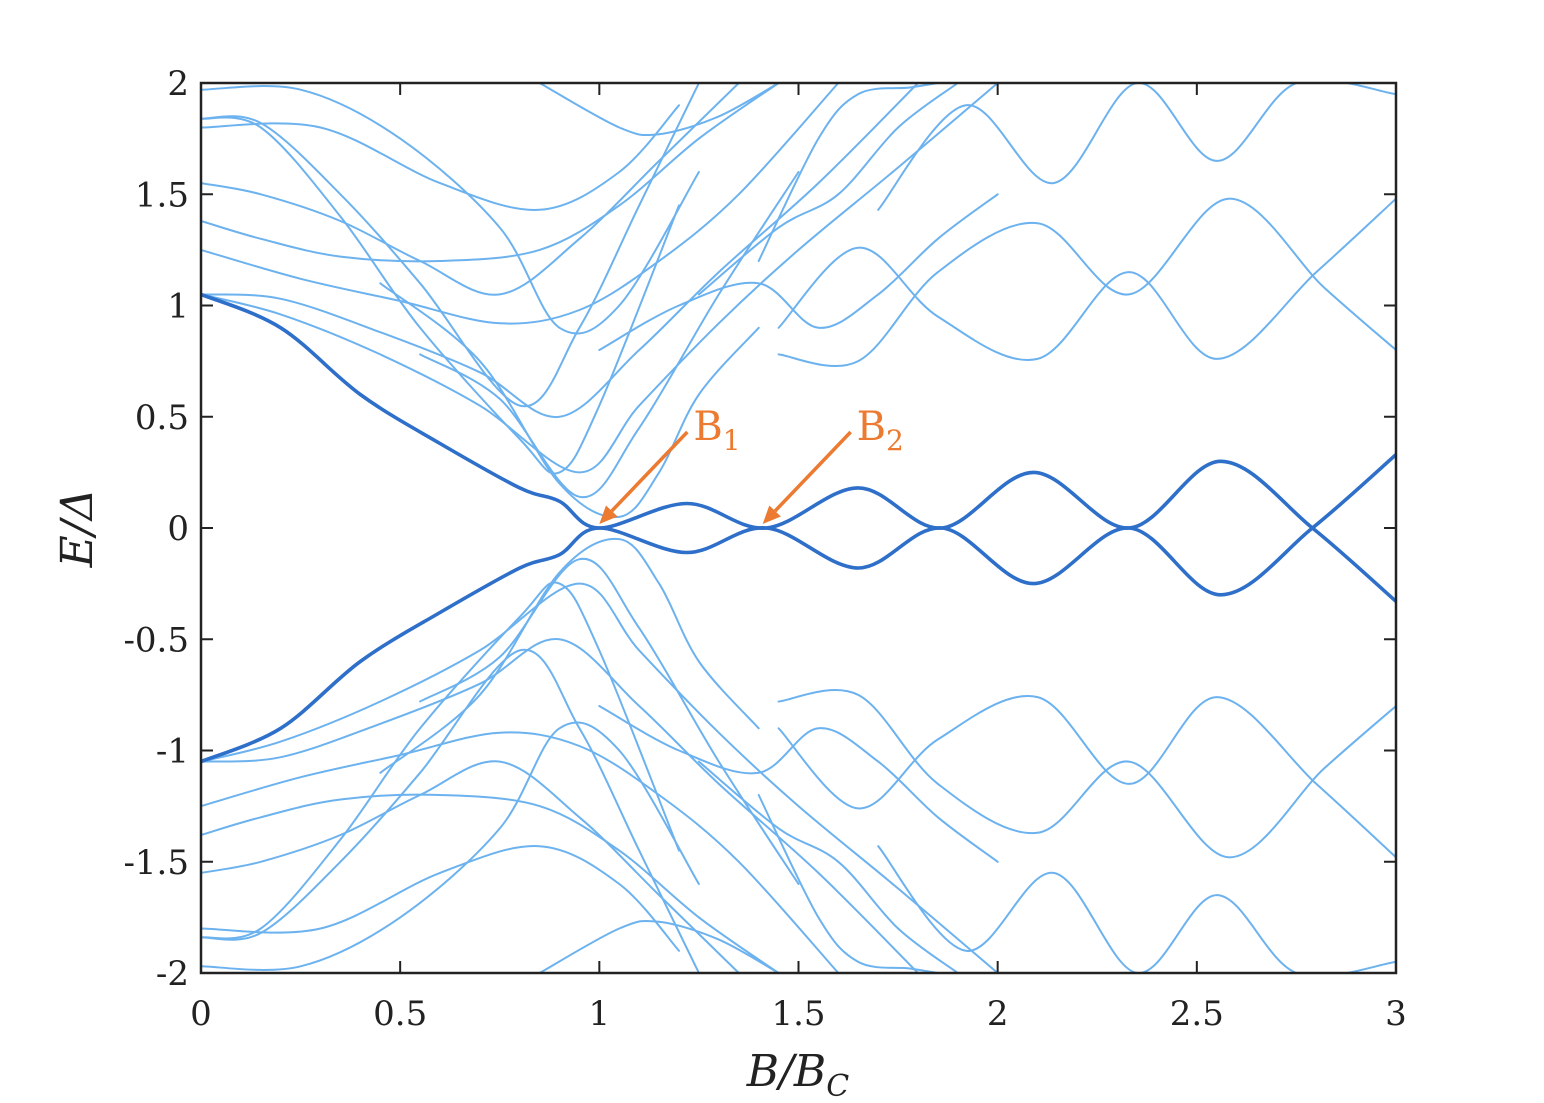 The height and width of the screenshot is (1103, 1544). I want to click on y-tick-label: -1.5, so click(156, 863).